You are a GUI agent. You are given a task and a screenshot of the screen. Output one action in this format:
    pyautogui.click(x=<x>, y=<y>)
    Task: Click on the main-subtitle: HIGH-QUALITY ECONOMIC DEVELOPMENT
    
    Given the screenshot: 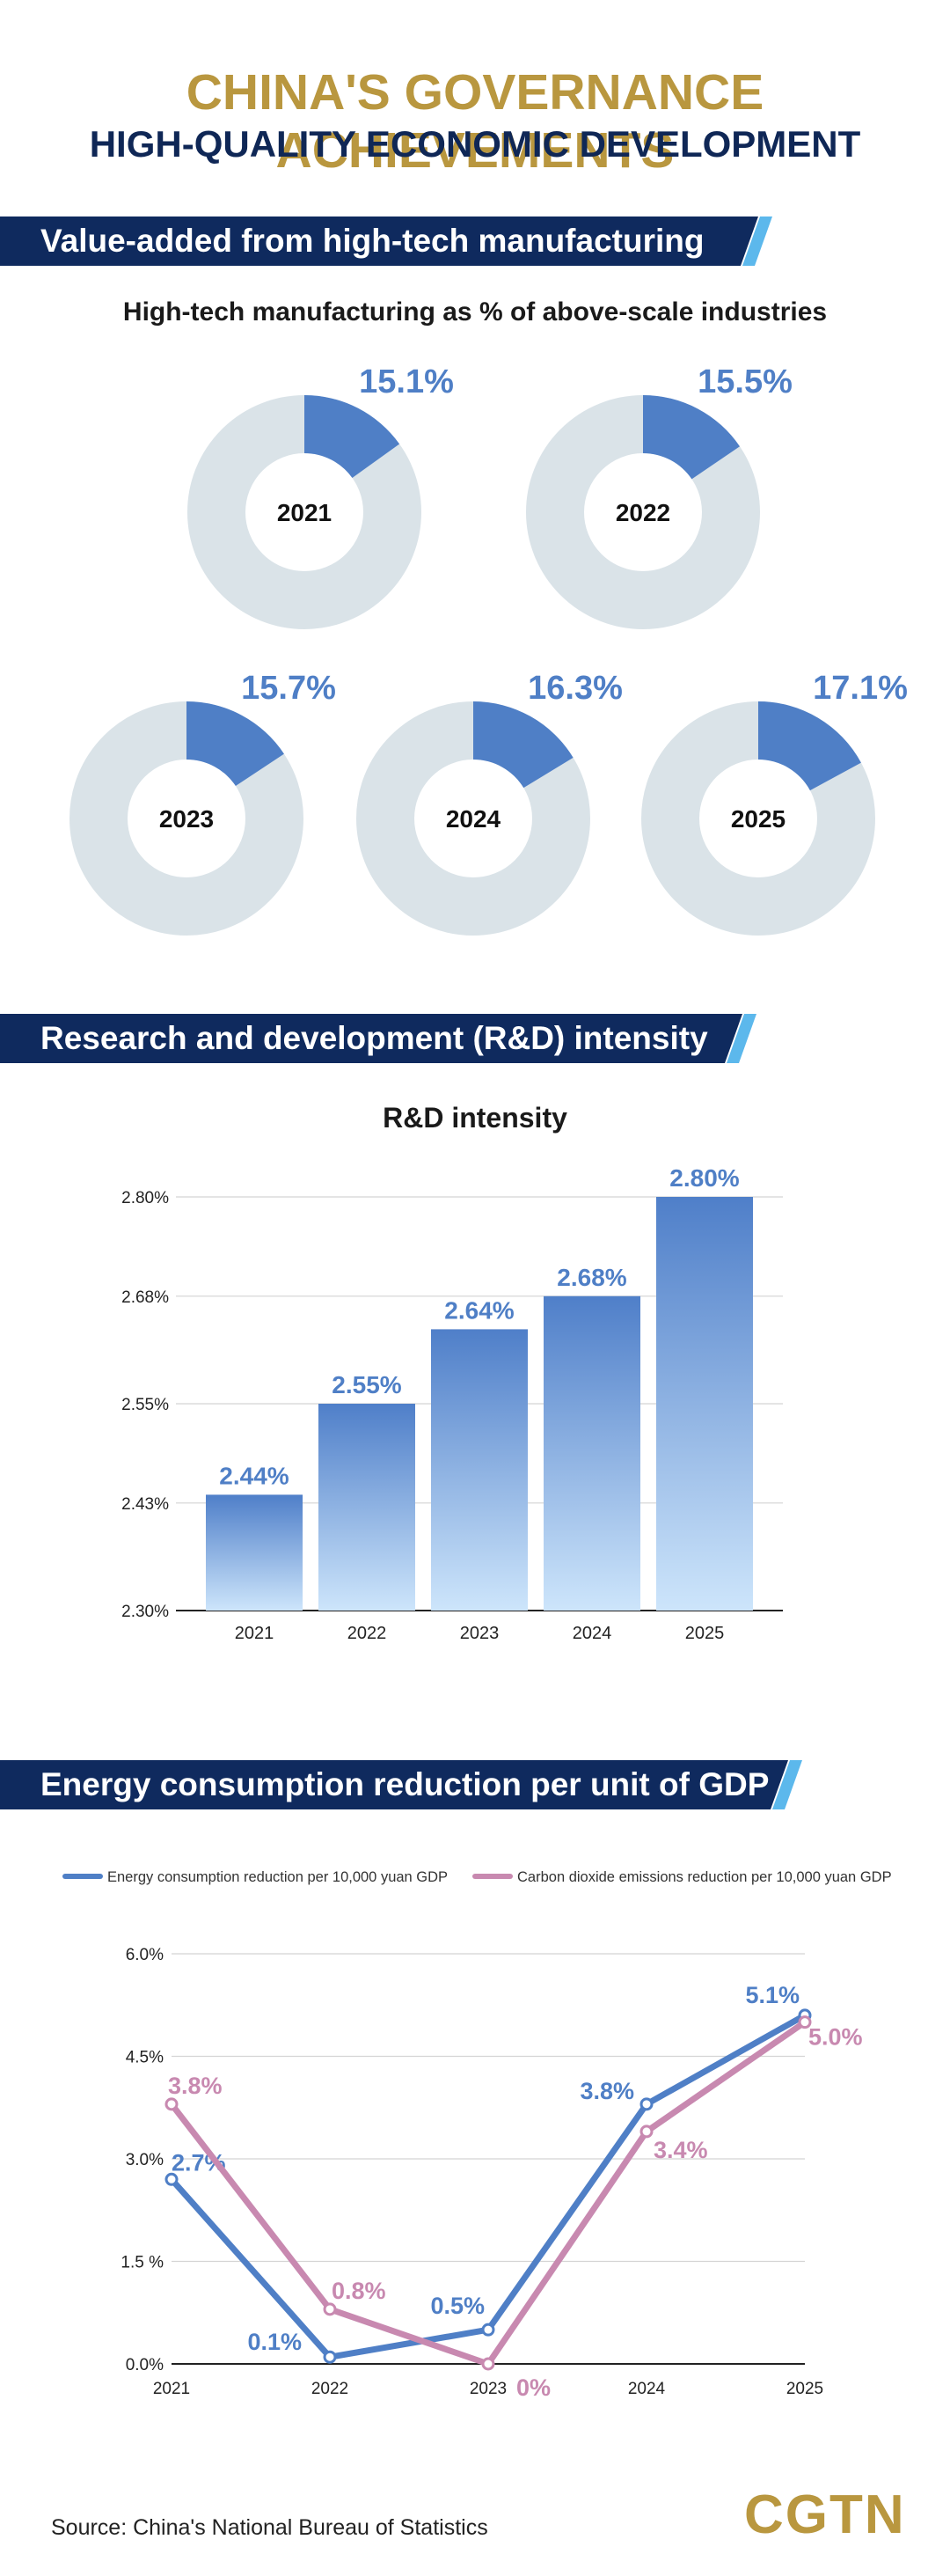 What is the action you would take?
    pyautogui.click(x=475, y=144)
    